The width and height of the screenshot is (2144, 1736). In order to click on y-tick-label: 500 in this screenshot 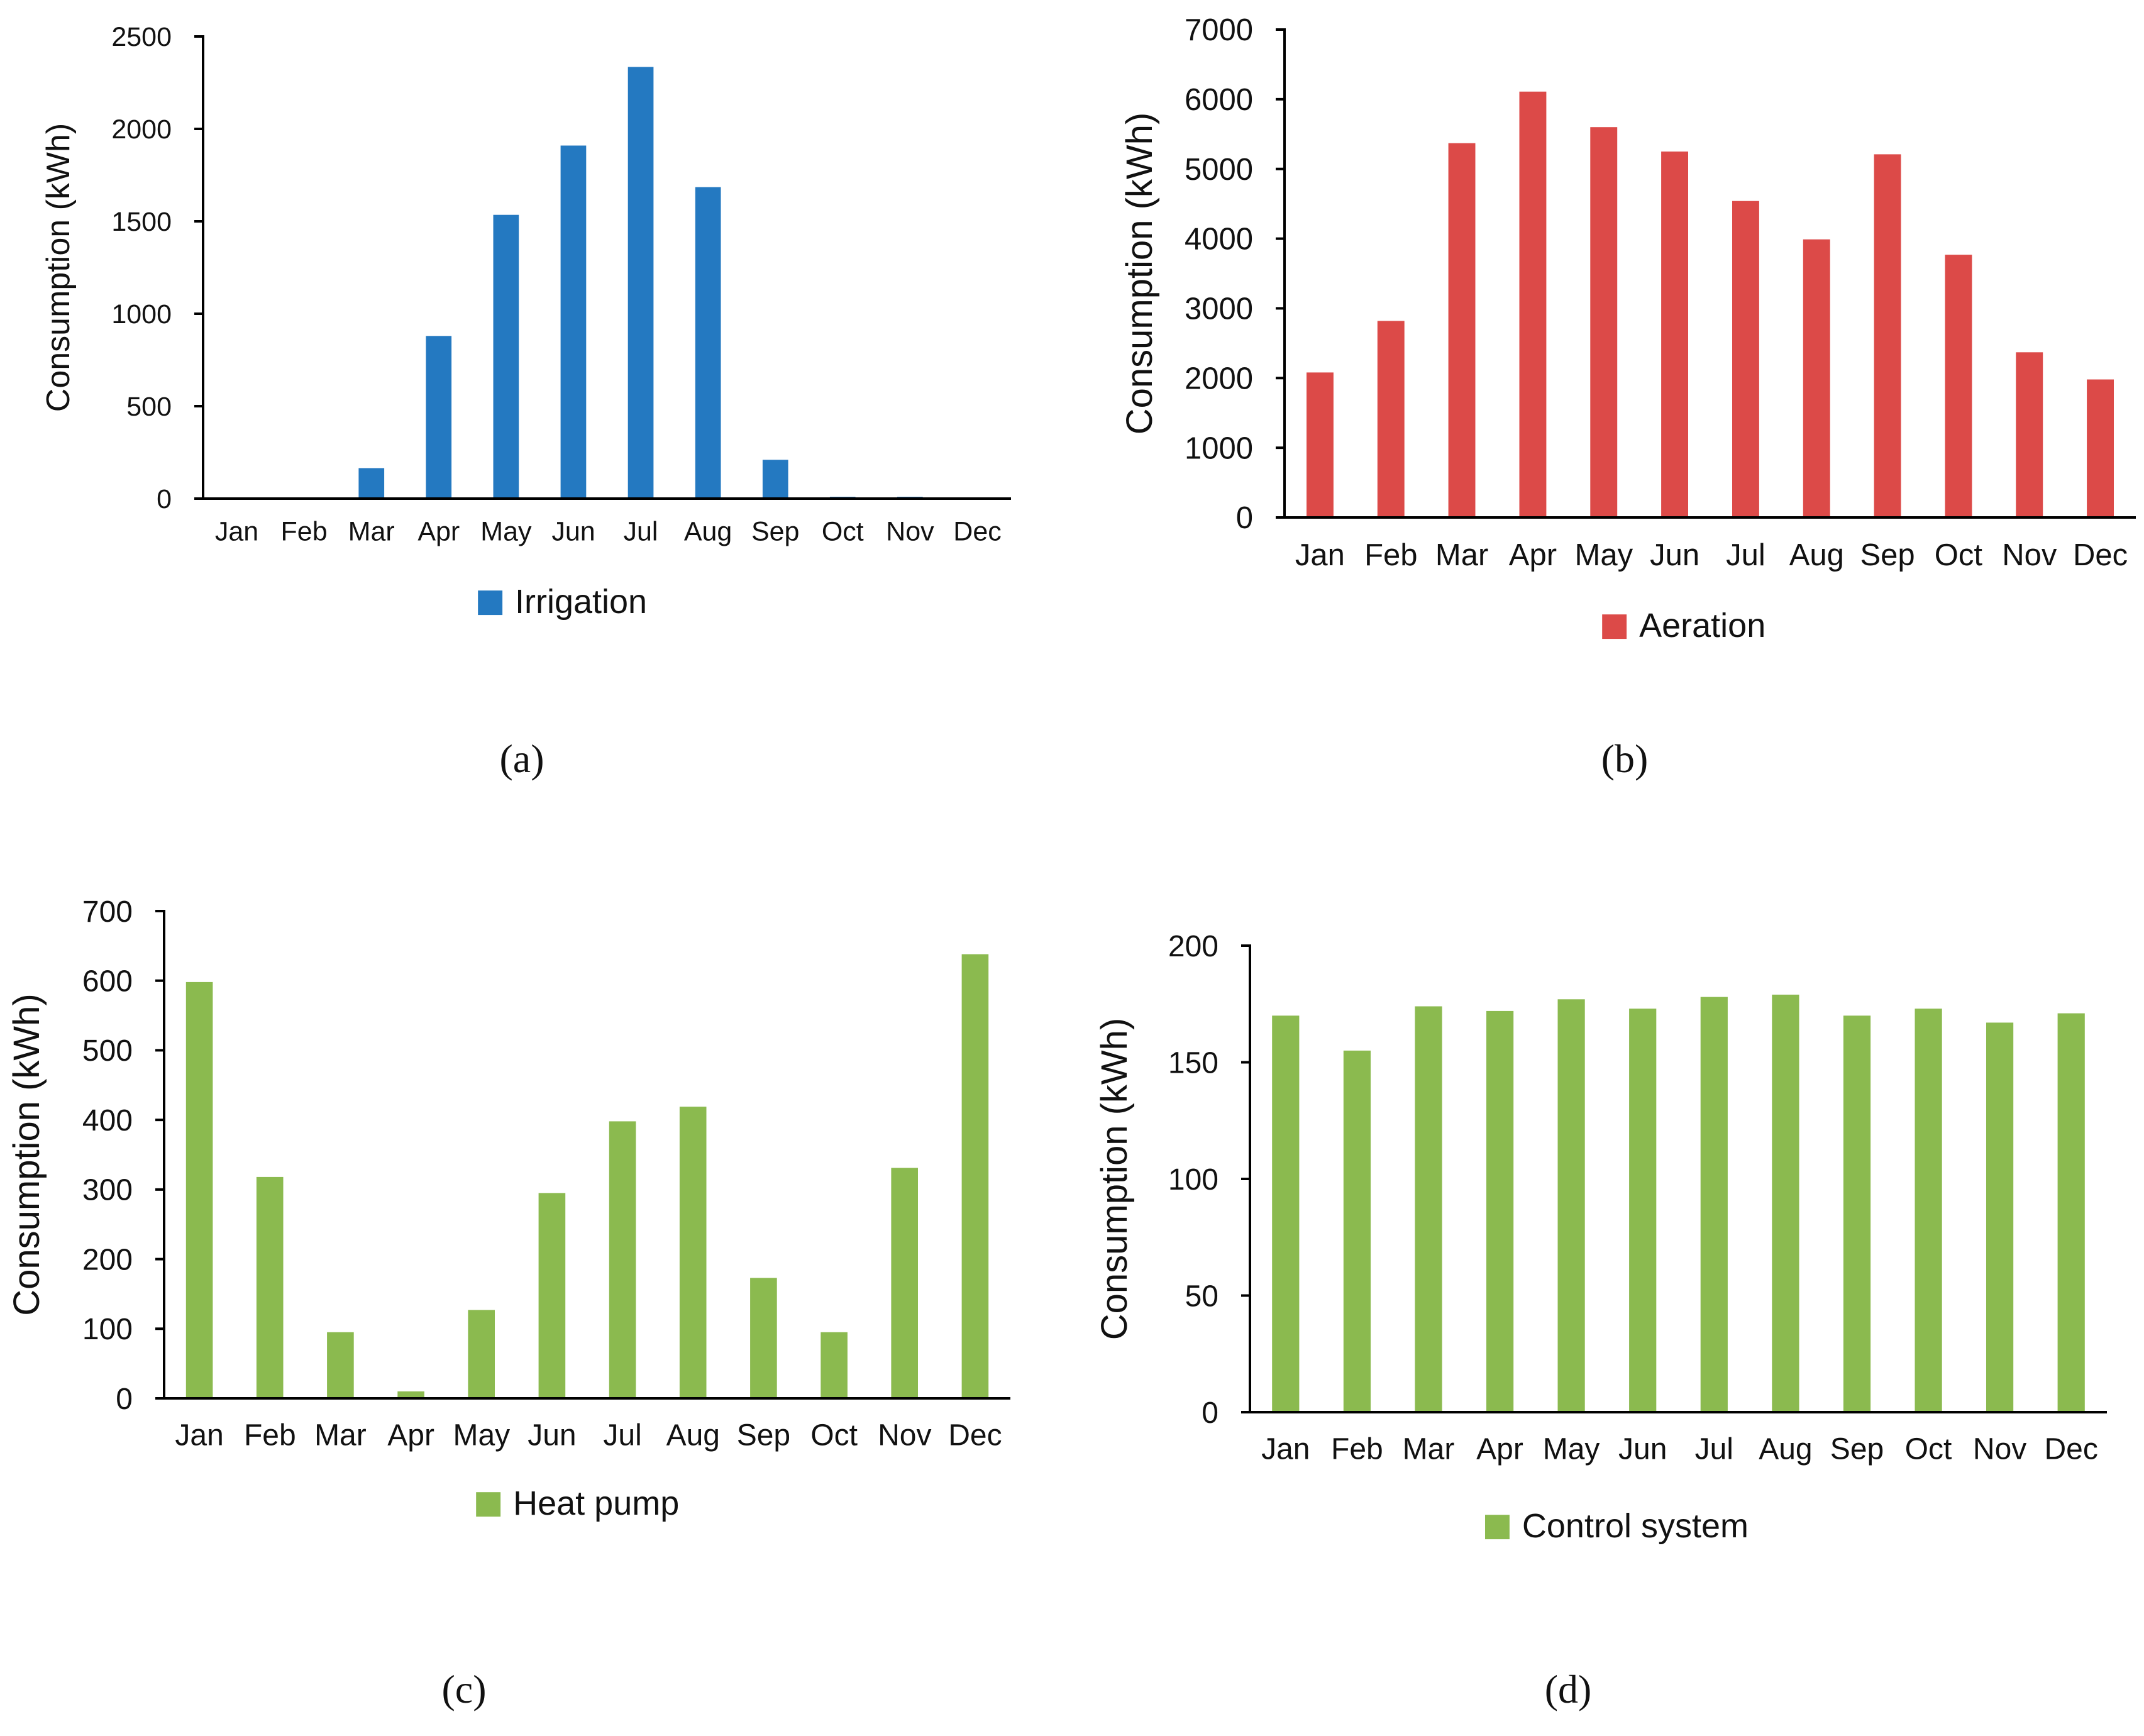, I will do `click(149, 407)`.